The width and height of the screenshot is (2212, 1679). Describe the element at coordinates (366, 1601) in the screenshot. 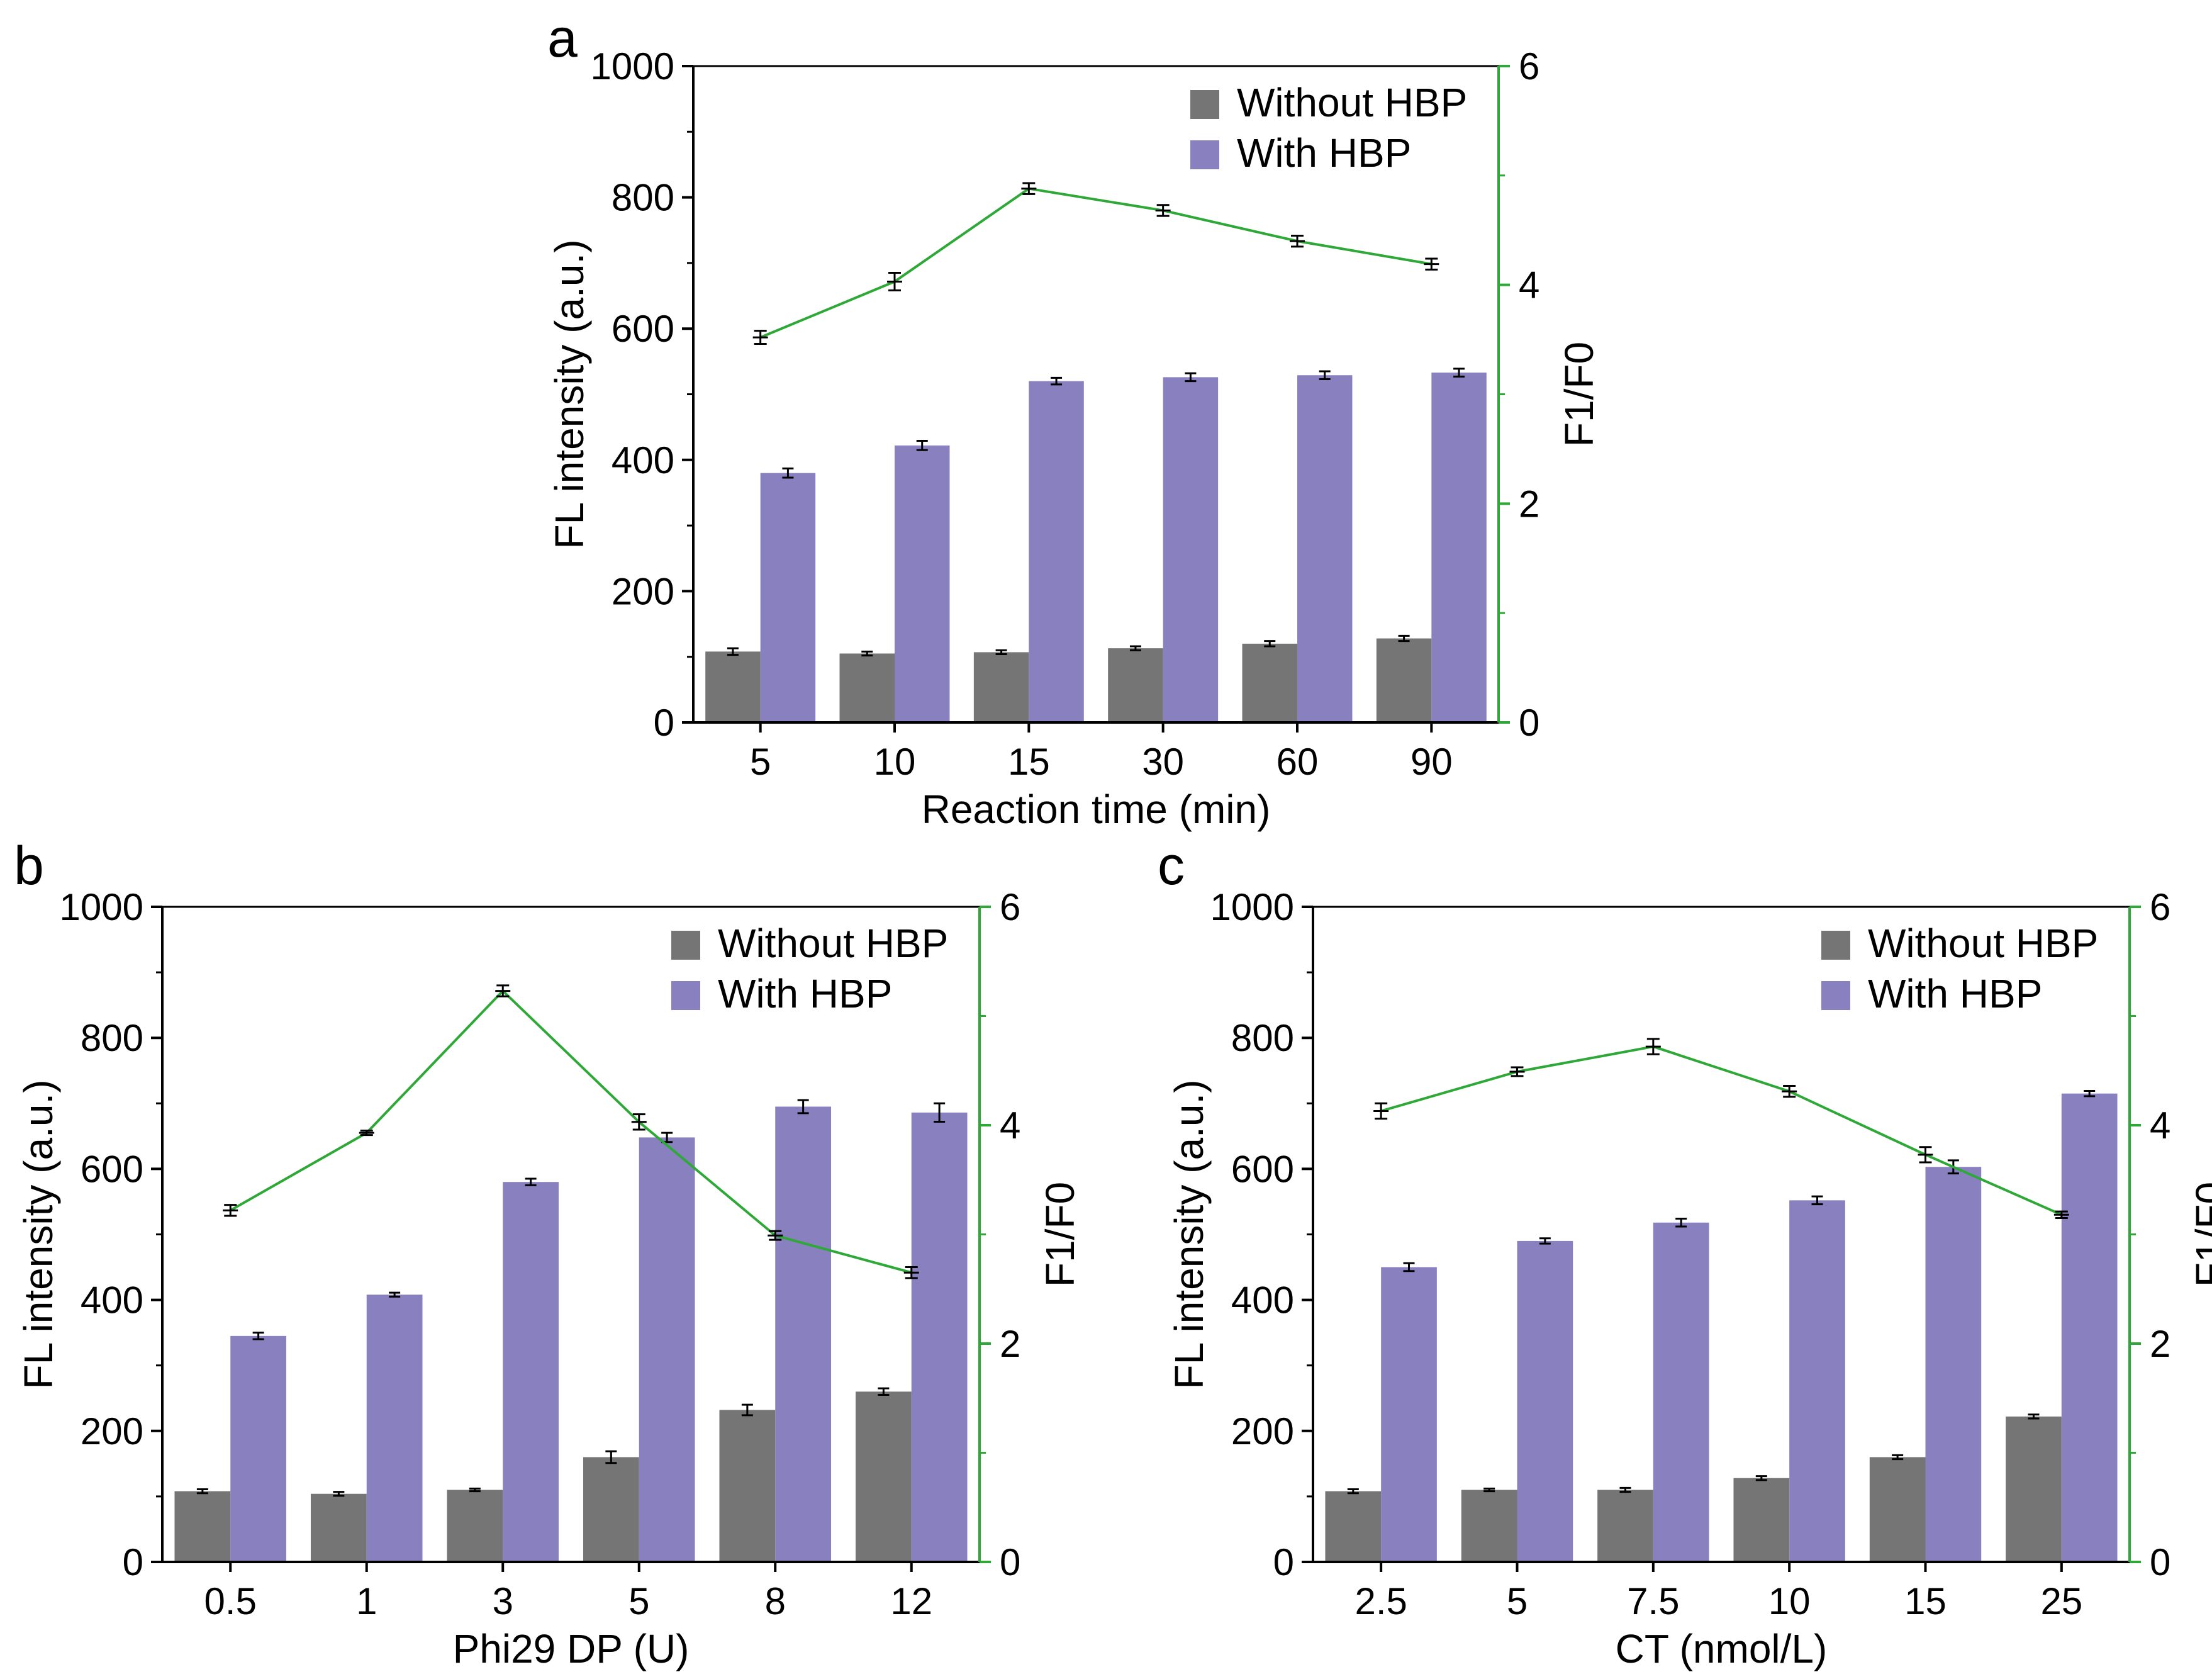

I see `x-tick-label: 1` at that location.